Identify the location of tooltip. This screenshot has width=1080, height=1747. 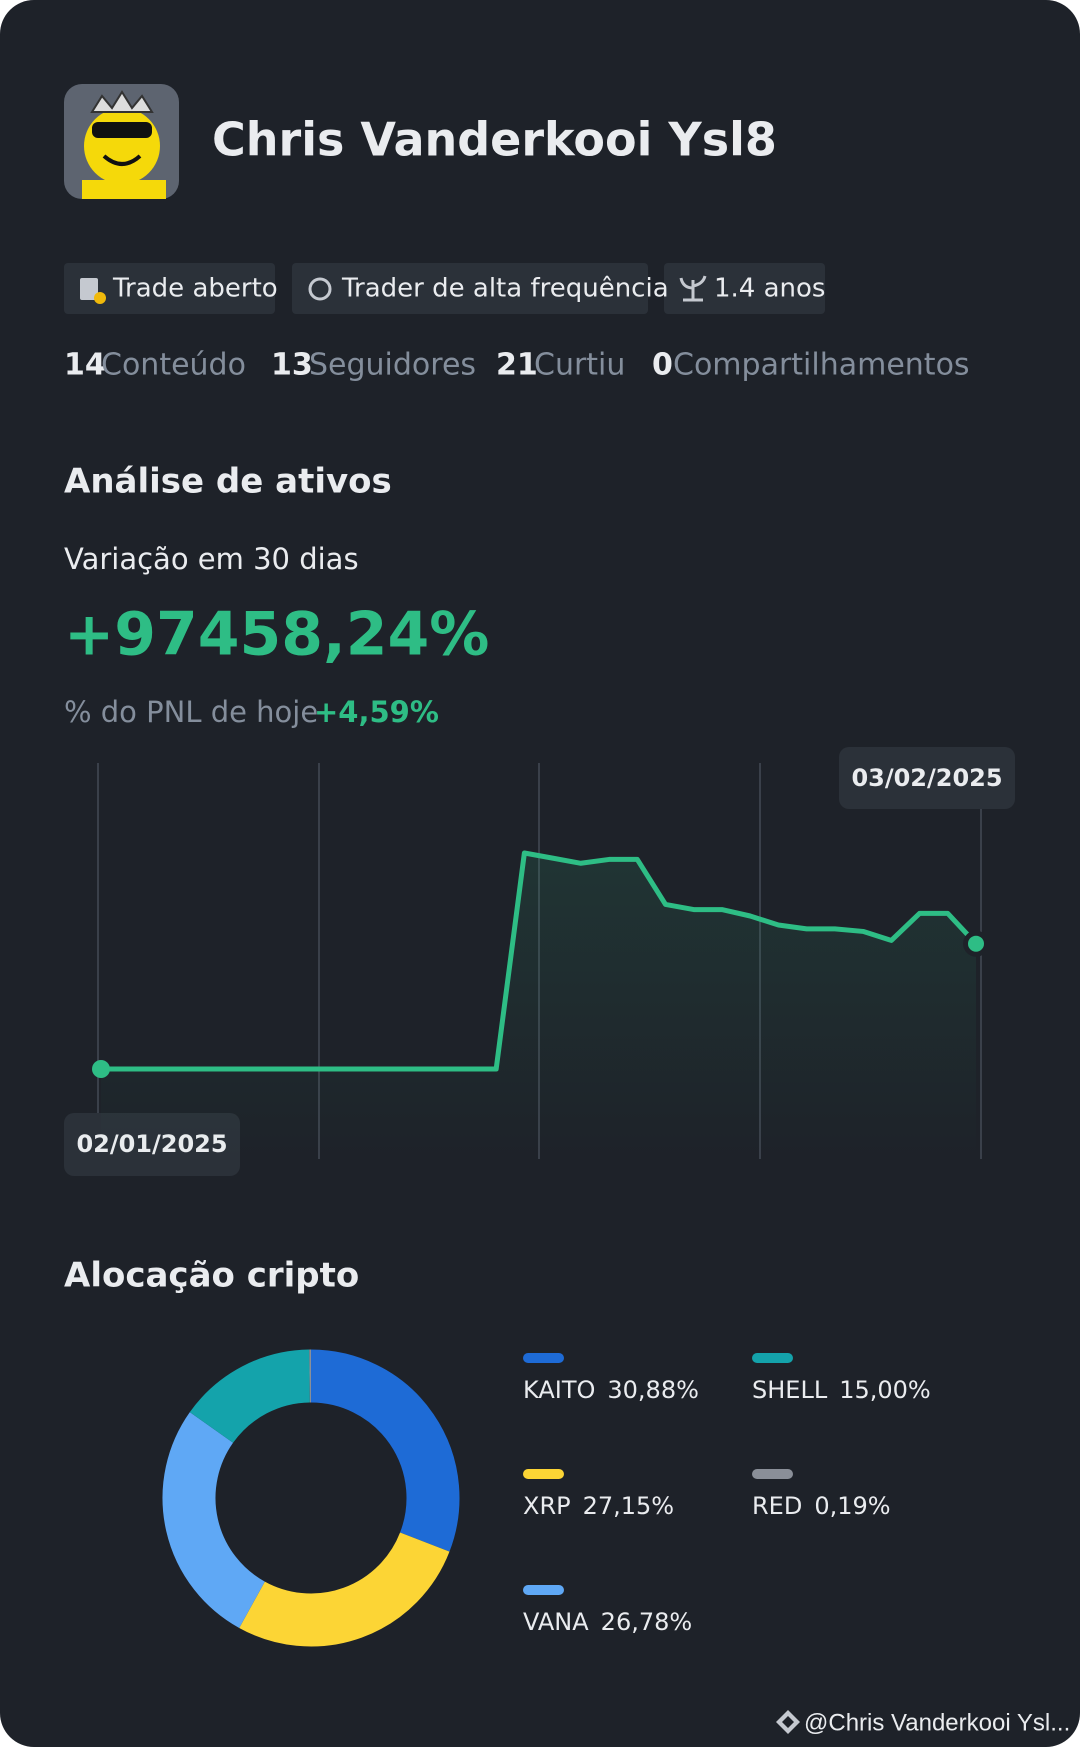
(927, 778).